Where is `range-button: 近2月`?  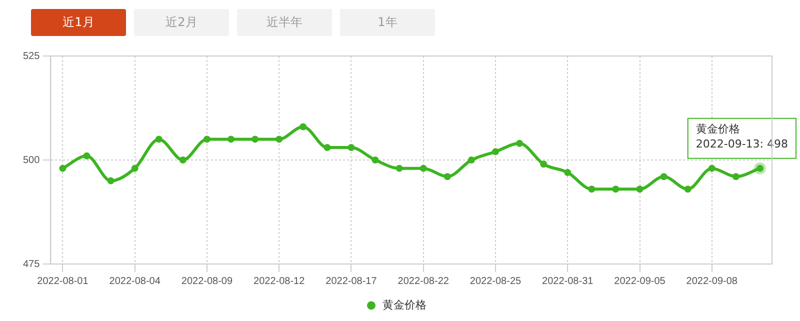 range-button: 近2月 is located at coordinates (181, 22).